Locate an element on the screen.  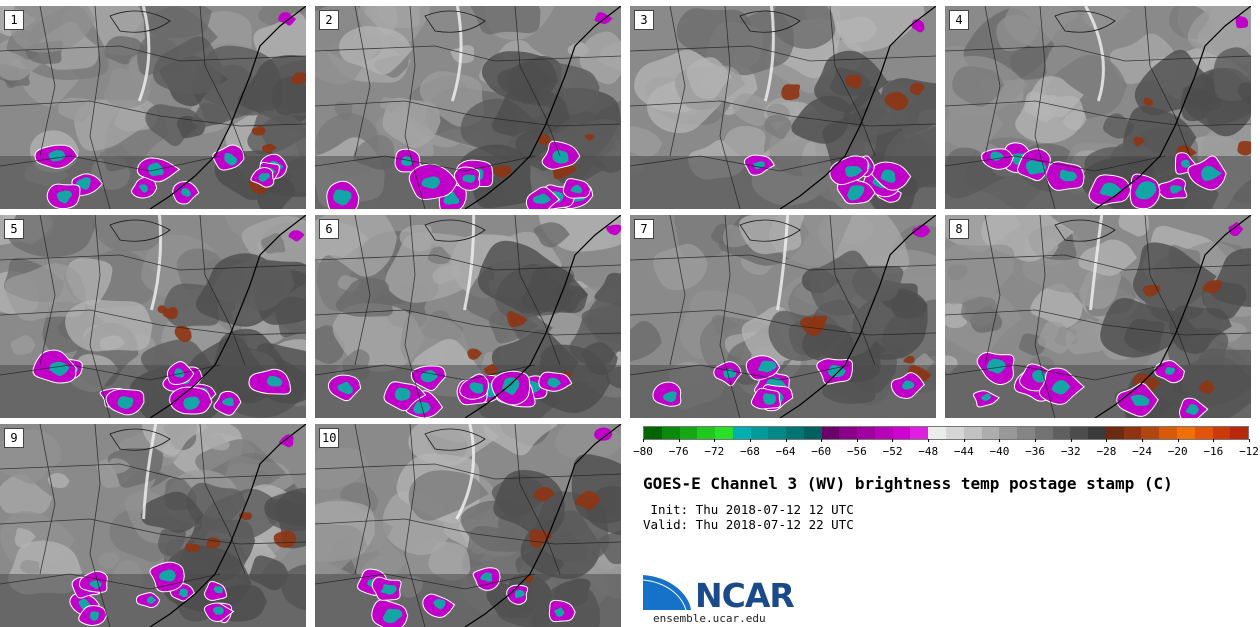
panel-number: 2 is located at coordinates (329, 20).